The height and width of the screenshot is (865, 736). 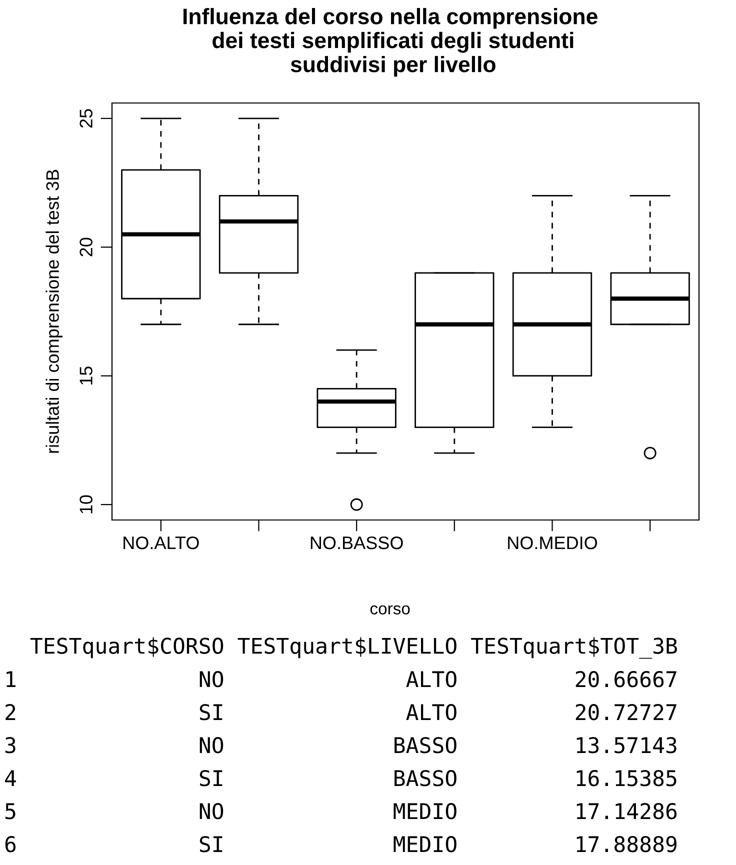 I want to click on y-axis-title: risultati di comprensione del test 3B, so click(x=54, y=311).